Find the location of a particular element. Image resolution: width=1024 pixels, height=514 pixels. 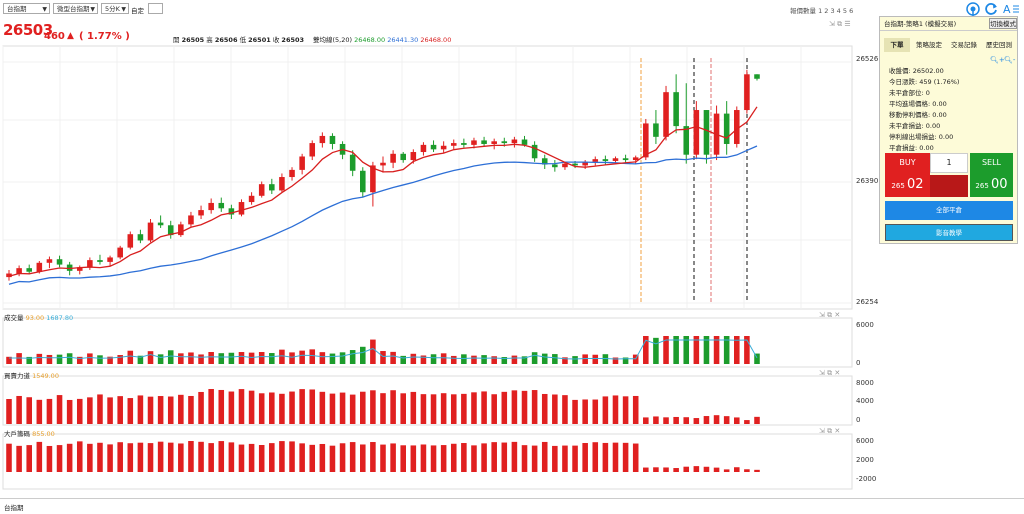

refresh-icon is located at coordinates (991, 9).